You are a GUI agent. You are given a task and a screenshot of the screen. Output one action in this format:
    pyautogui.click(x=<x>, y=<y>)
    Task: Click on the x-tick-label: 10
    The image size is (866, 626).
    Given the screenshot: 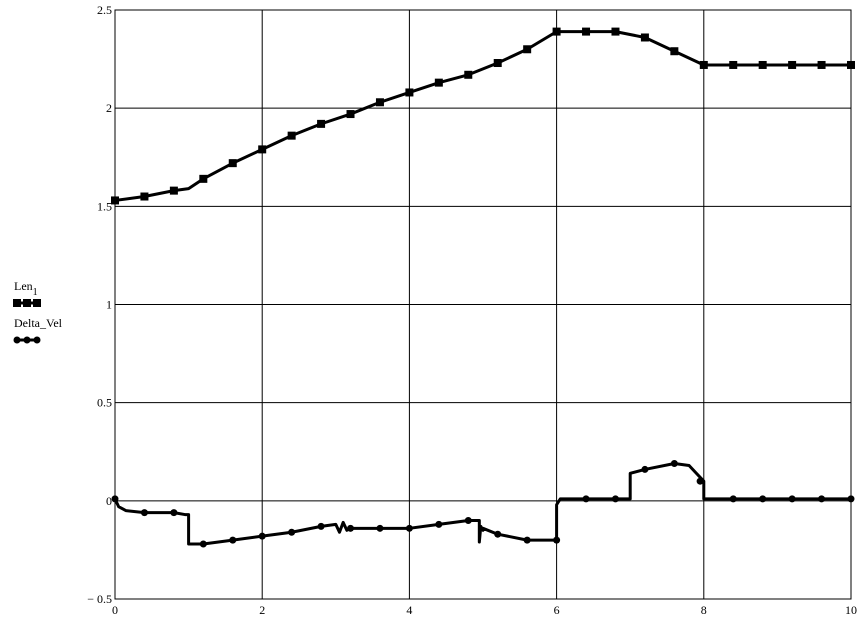 What is the action you would take?
    pyautogui.click(x=851, y=610)
    